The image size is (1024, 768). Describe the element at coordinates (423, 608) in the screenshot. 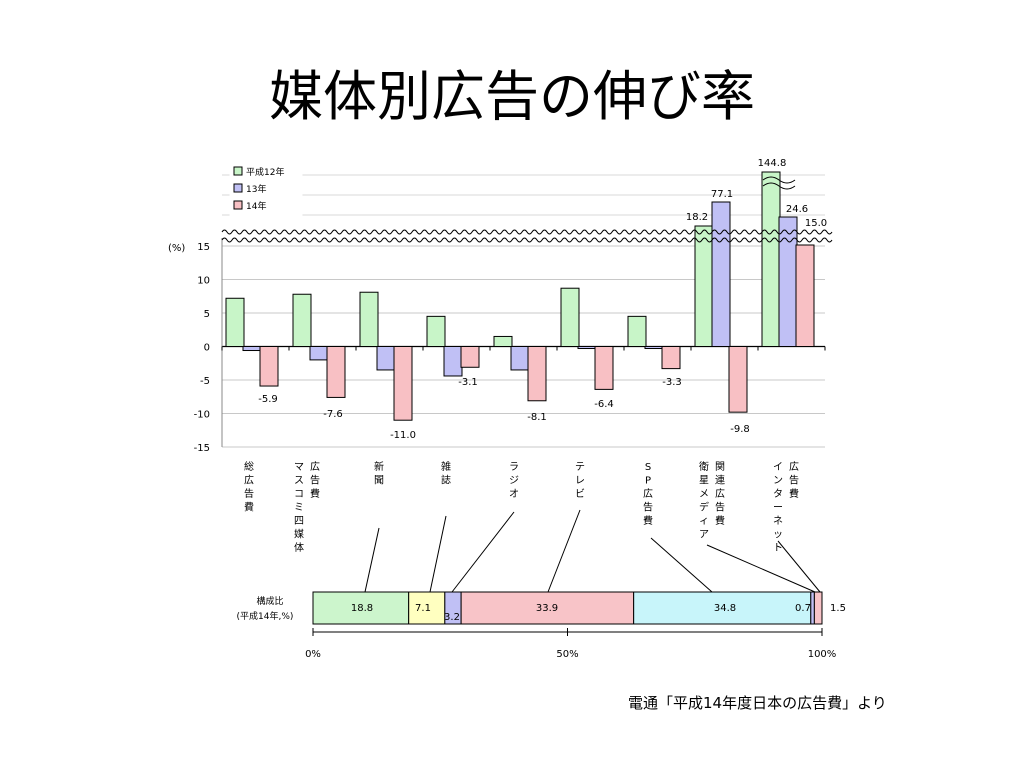

I see `composition-value-label: 7.1` at that location.